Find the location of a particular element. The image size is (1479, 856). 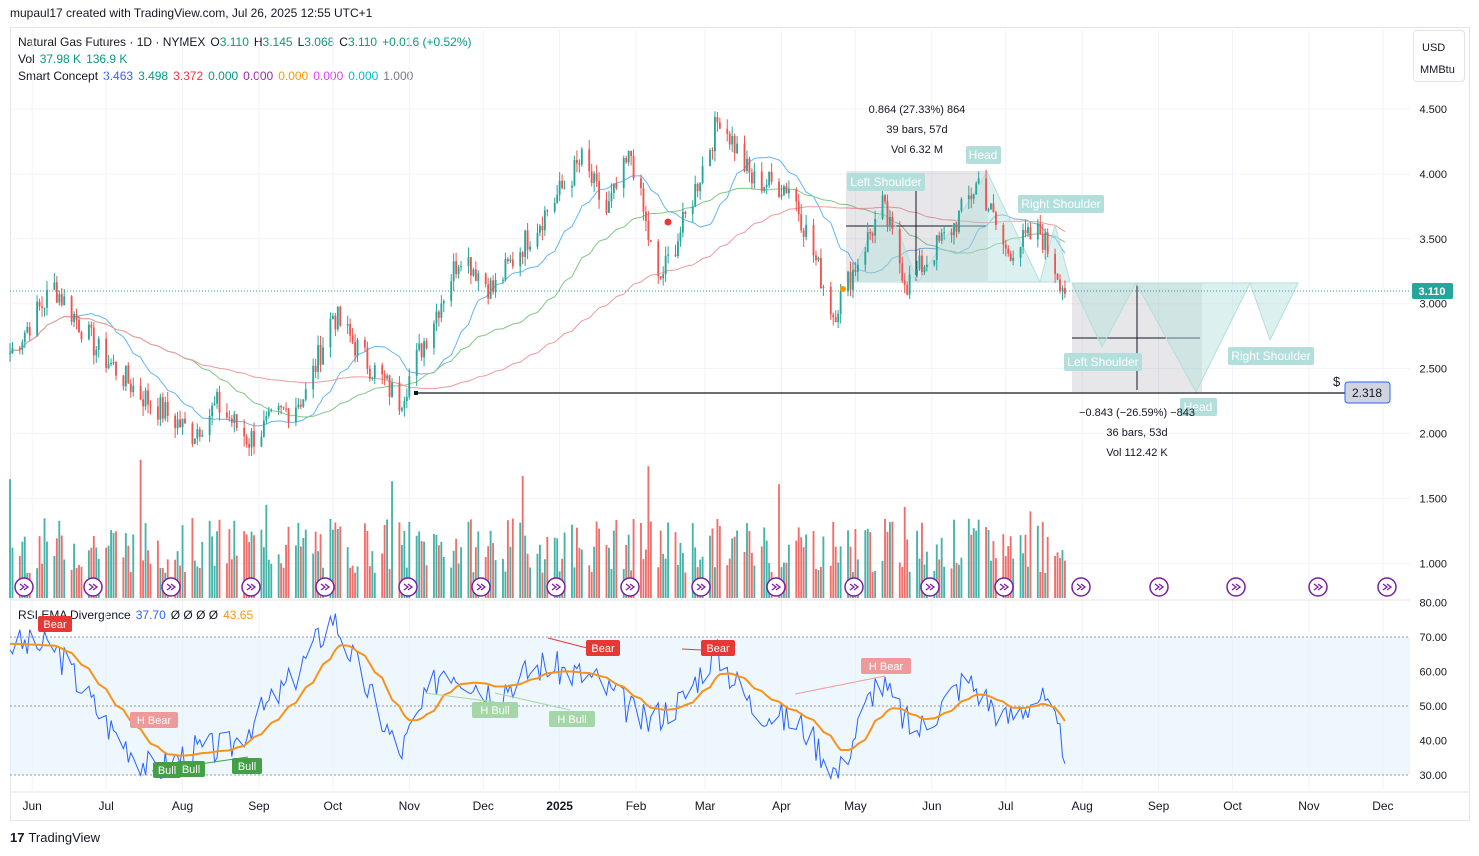

price-tick-label: 2.000 is located at coordinates (1433, 435).